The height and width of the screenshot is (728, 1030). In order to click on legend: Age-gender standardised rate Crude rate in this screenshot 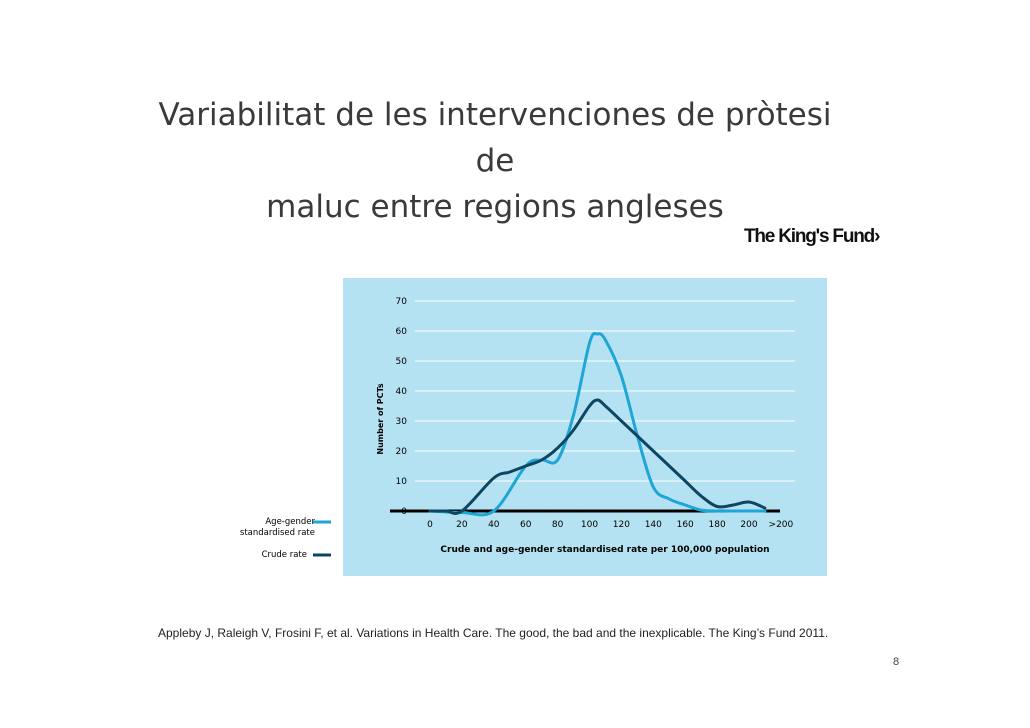, I will do `click(285, 538)`.